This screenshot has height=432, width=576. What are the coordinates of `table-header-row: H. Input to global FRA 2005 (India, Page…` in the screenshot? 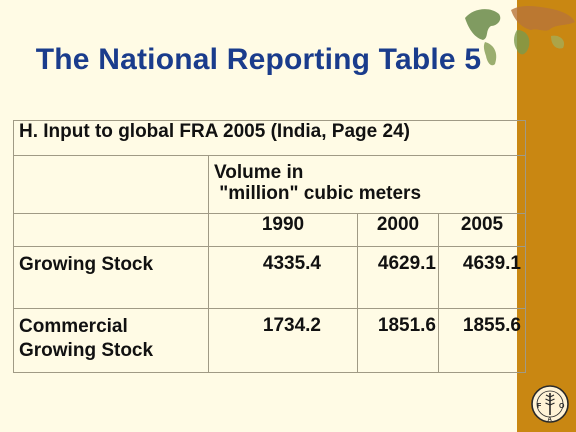 It's located at (269, 138).